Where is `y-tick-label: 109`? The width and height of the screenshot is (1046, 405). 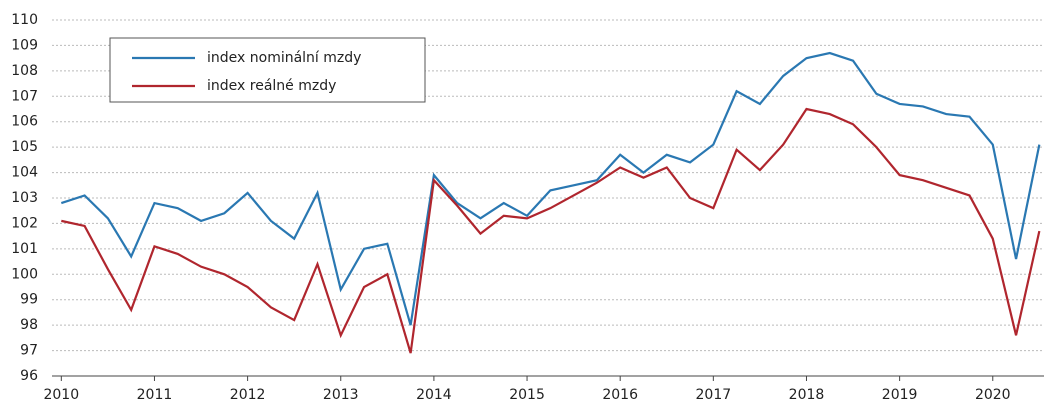
y-tick-label: 109 is located at coordinates (24, 45).